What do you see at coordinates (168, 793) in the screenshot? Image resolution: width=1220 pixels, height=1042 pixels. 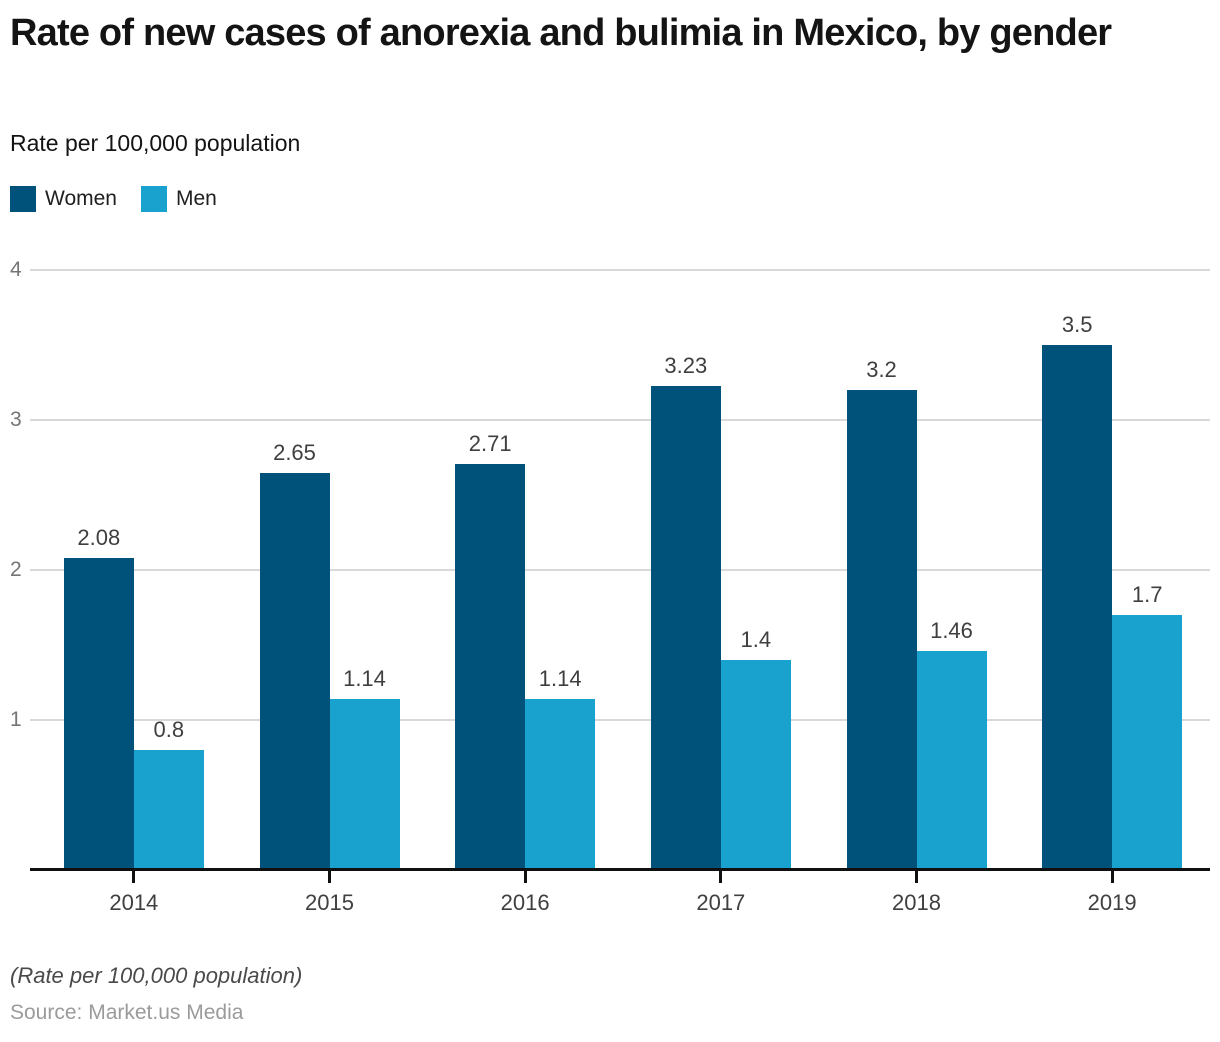 I see `bar-men-2014: 0.8` at bounding box center [168, 793].